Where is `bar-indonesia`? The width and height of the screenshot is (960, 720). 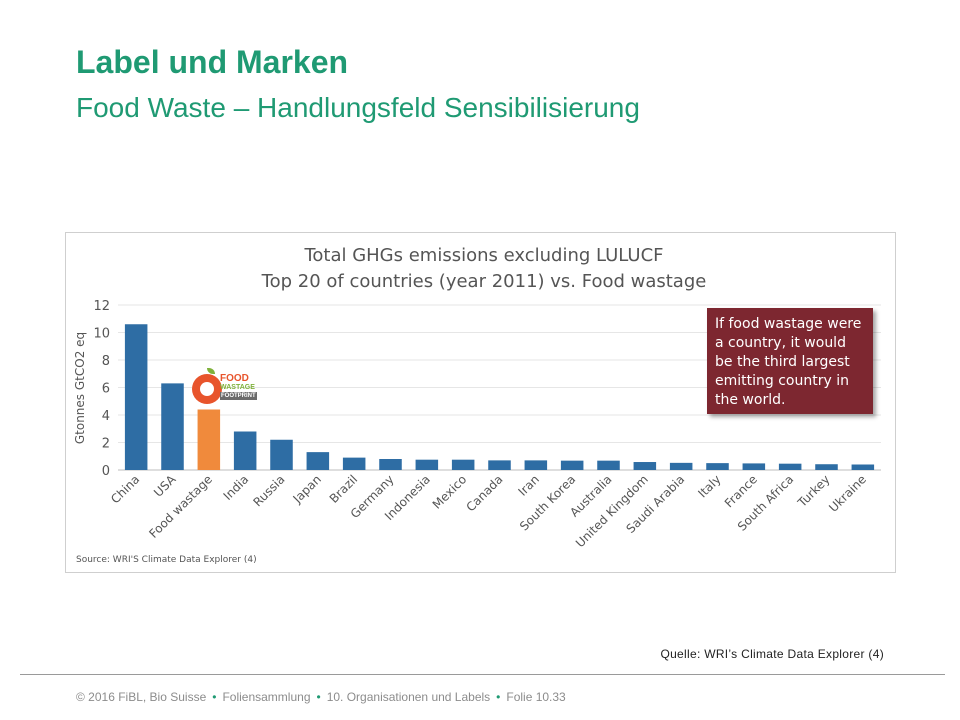
bar-indonesia is located at coordinates (427, 464).